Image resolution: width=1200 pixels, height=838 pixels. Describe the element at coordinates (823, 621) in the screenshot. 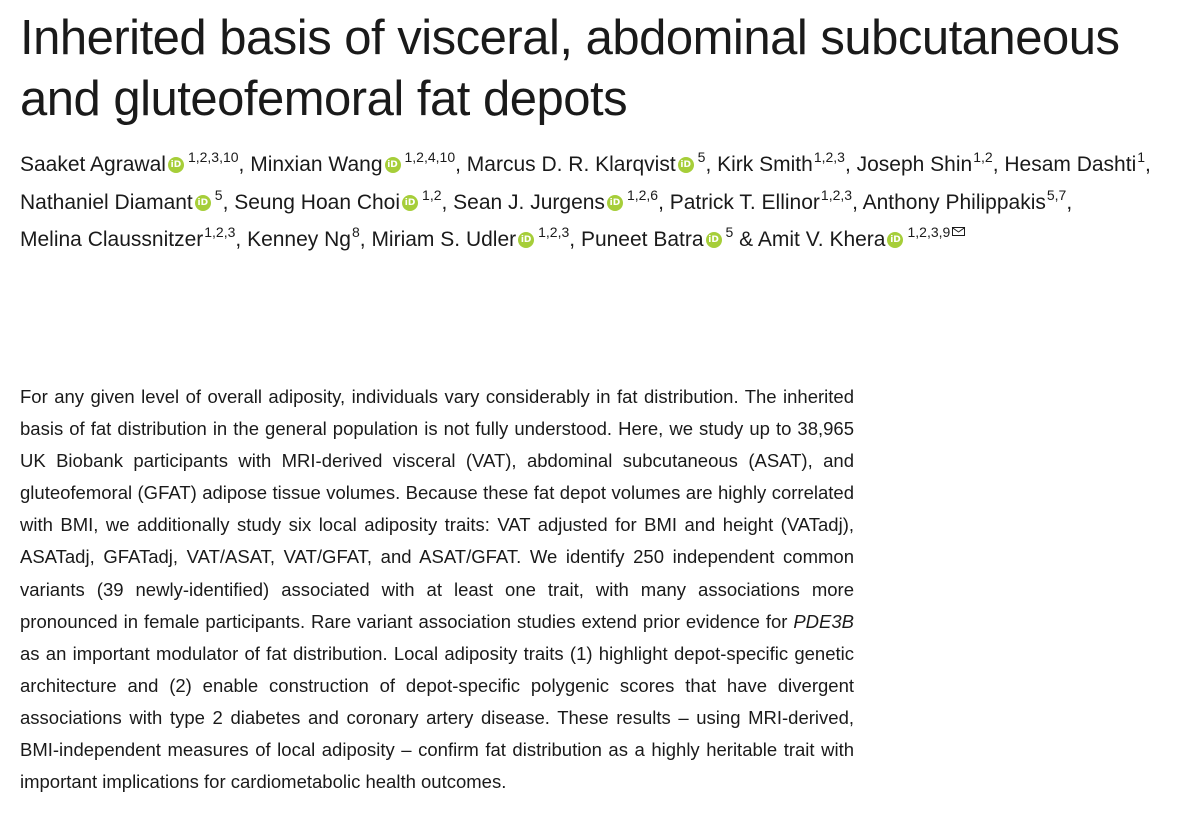

I see `abstract-gene-name: PDE3B` at that location.